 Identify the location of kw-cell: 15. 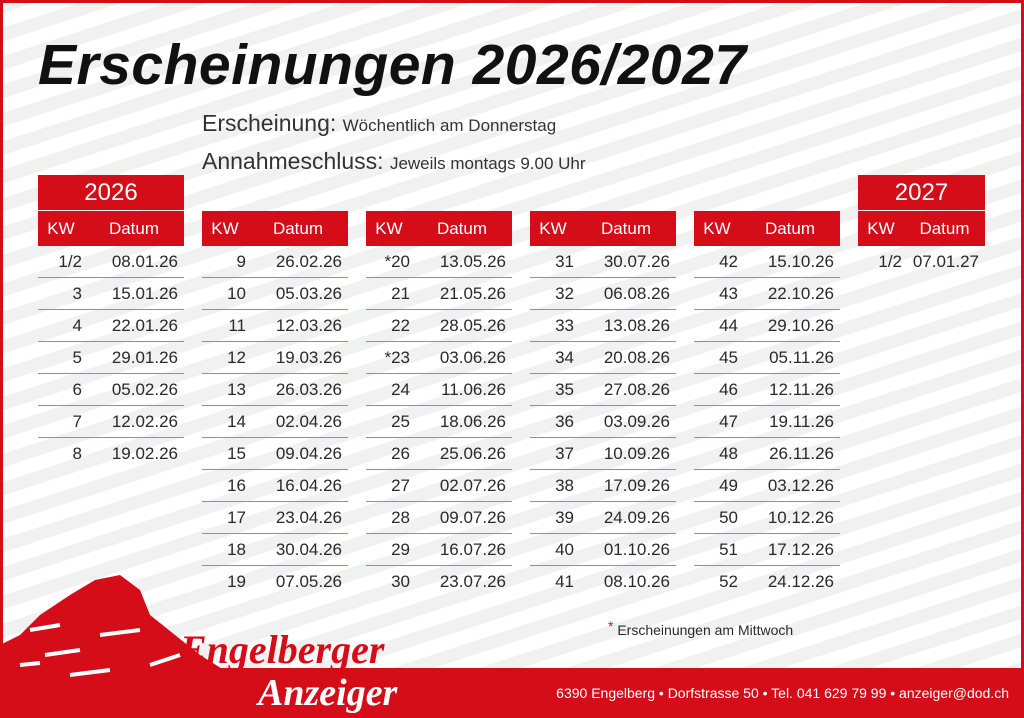
(236, 453).